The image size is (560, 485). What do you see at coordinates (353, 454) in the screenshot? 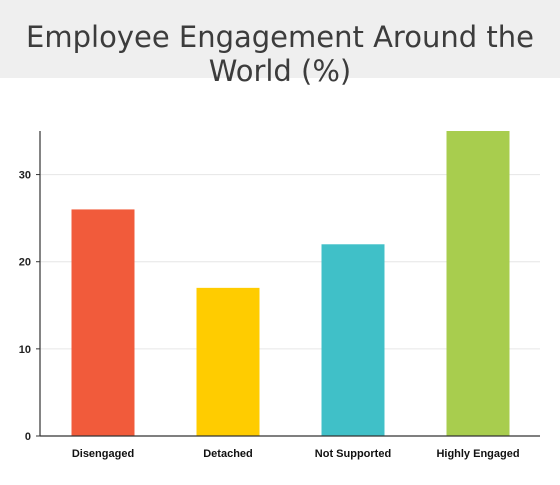
I see `x-tick-label: Not Supported` at bounding box center [353, 454].